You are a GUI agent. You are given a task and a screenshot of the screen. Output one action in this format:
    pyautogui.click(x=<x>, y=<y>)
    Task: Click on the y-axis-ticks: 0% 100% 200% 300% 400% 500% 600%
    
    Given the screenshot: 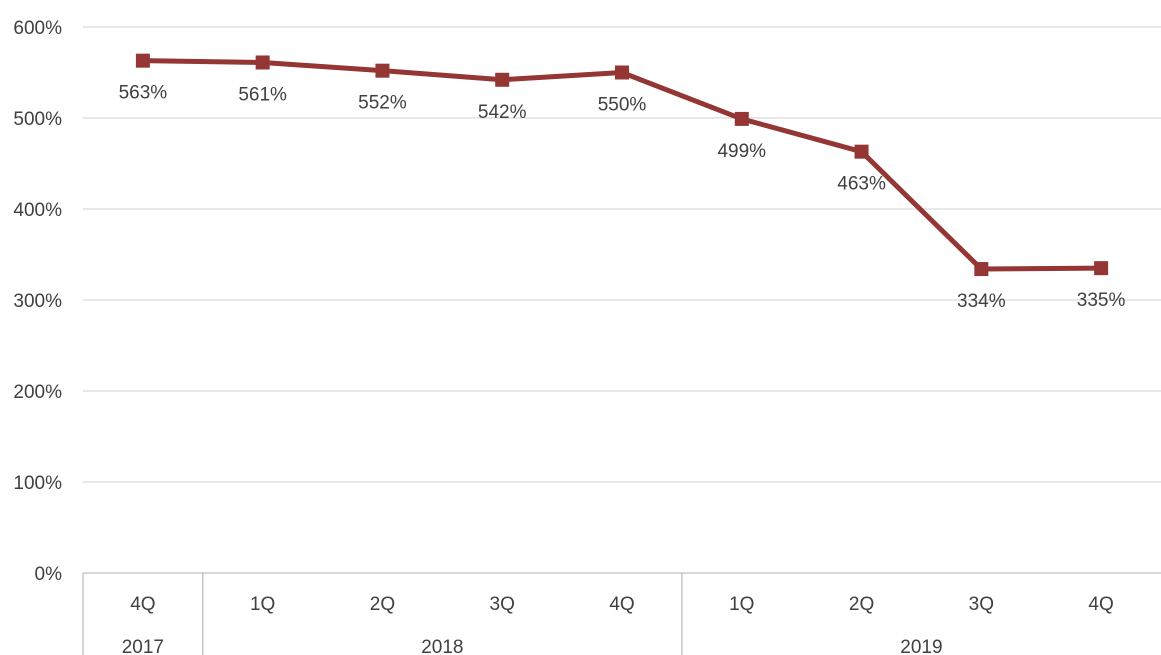 What is the action you would take?
    pyautogui.click(x=37, y=301)
    